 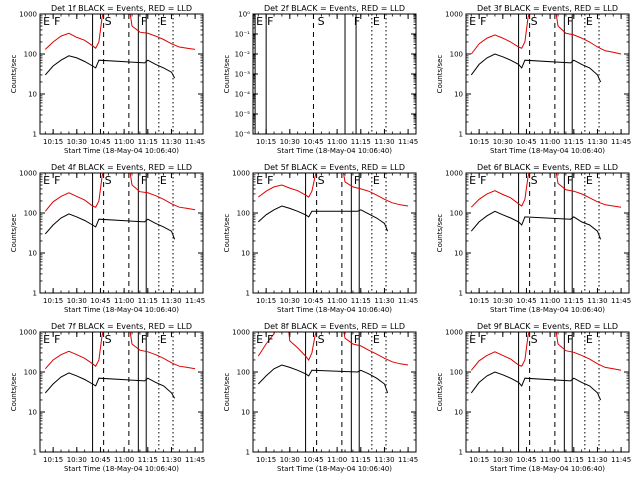 I want to click on y-tick-label: 10⁻⁵, so click(x=243, y=115).